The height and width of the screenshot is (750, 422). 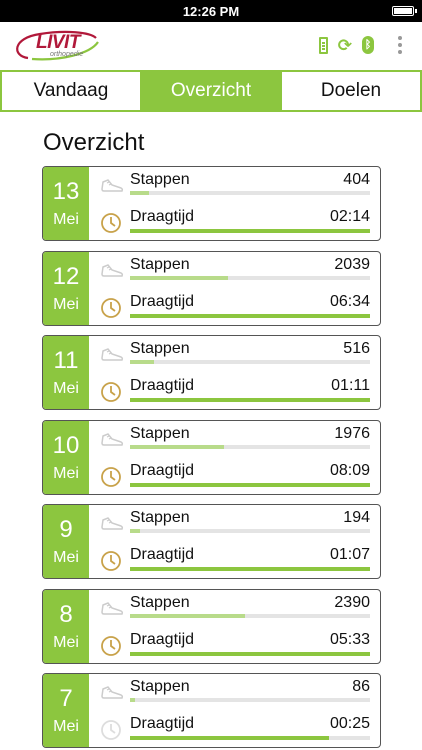 What do you see at coordinates (211, 710) in the screenshot?
I see `day-card: 7 Mei Stappen 86 Draagtijd 00:25` at bounding box center [211, 710].